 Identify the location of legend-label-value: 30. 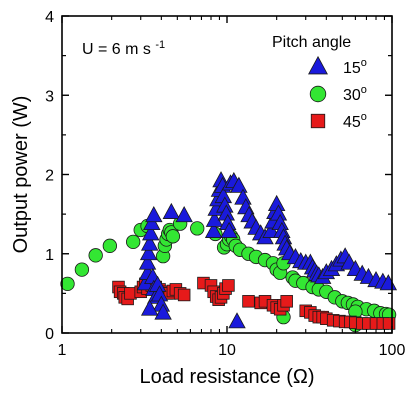
(352, 95).